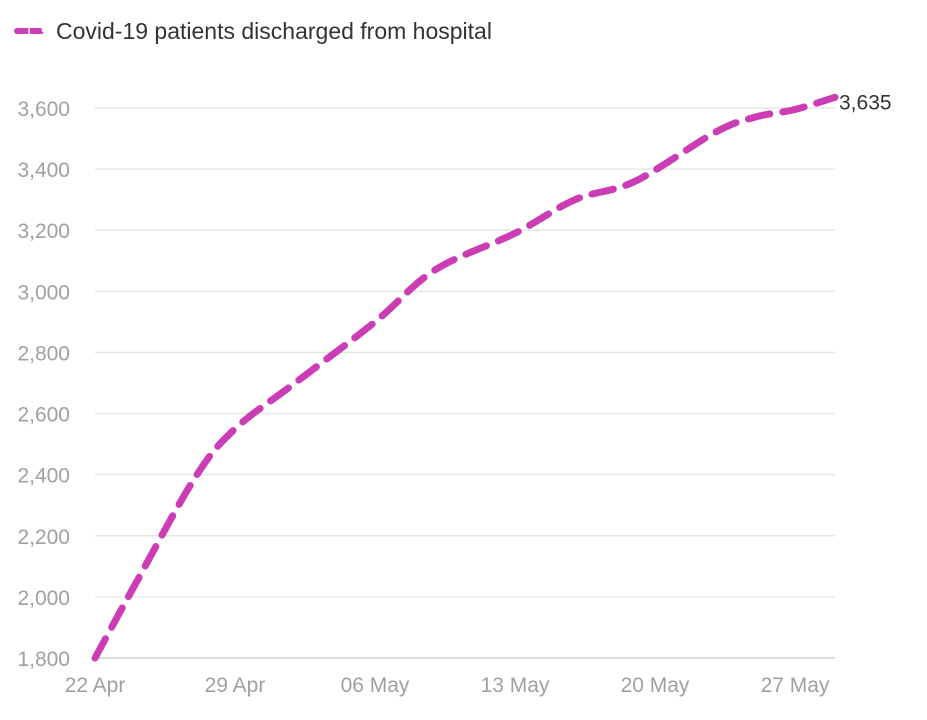  What do you see at coordinates (29, 31) in the screenshot?
I see `legend-swatch-dash` at bounding box center [29, 31].